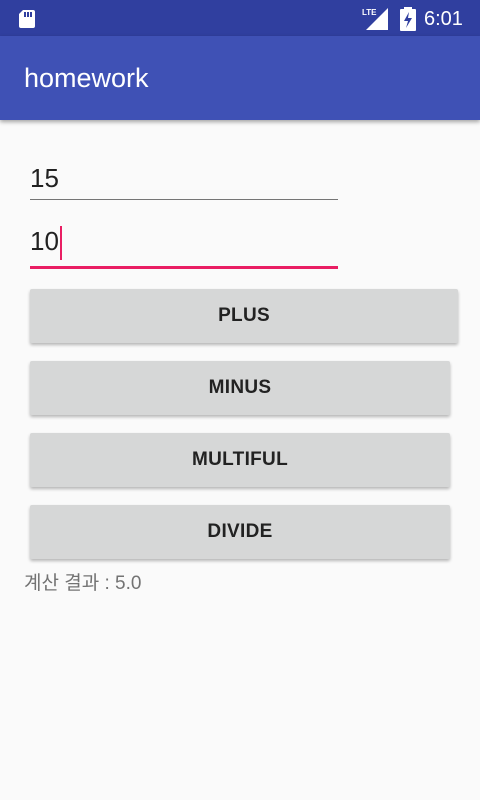  Describe the element at coordinates (83, 583) in the screenshot. I see `result-text: 계산 결과 : 5.0` at that location.